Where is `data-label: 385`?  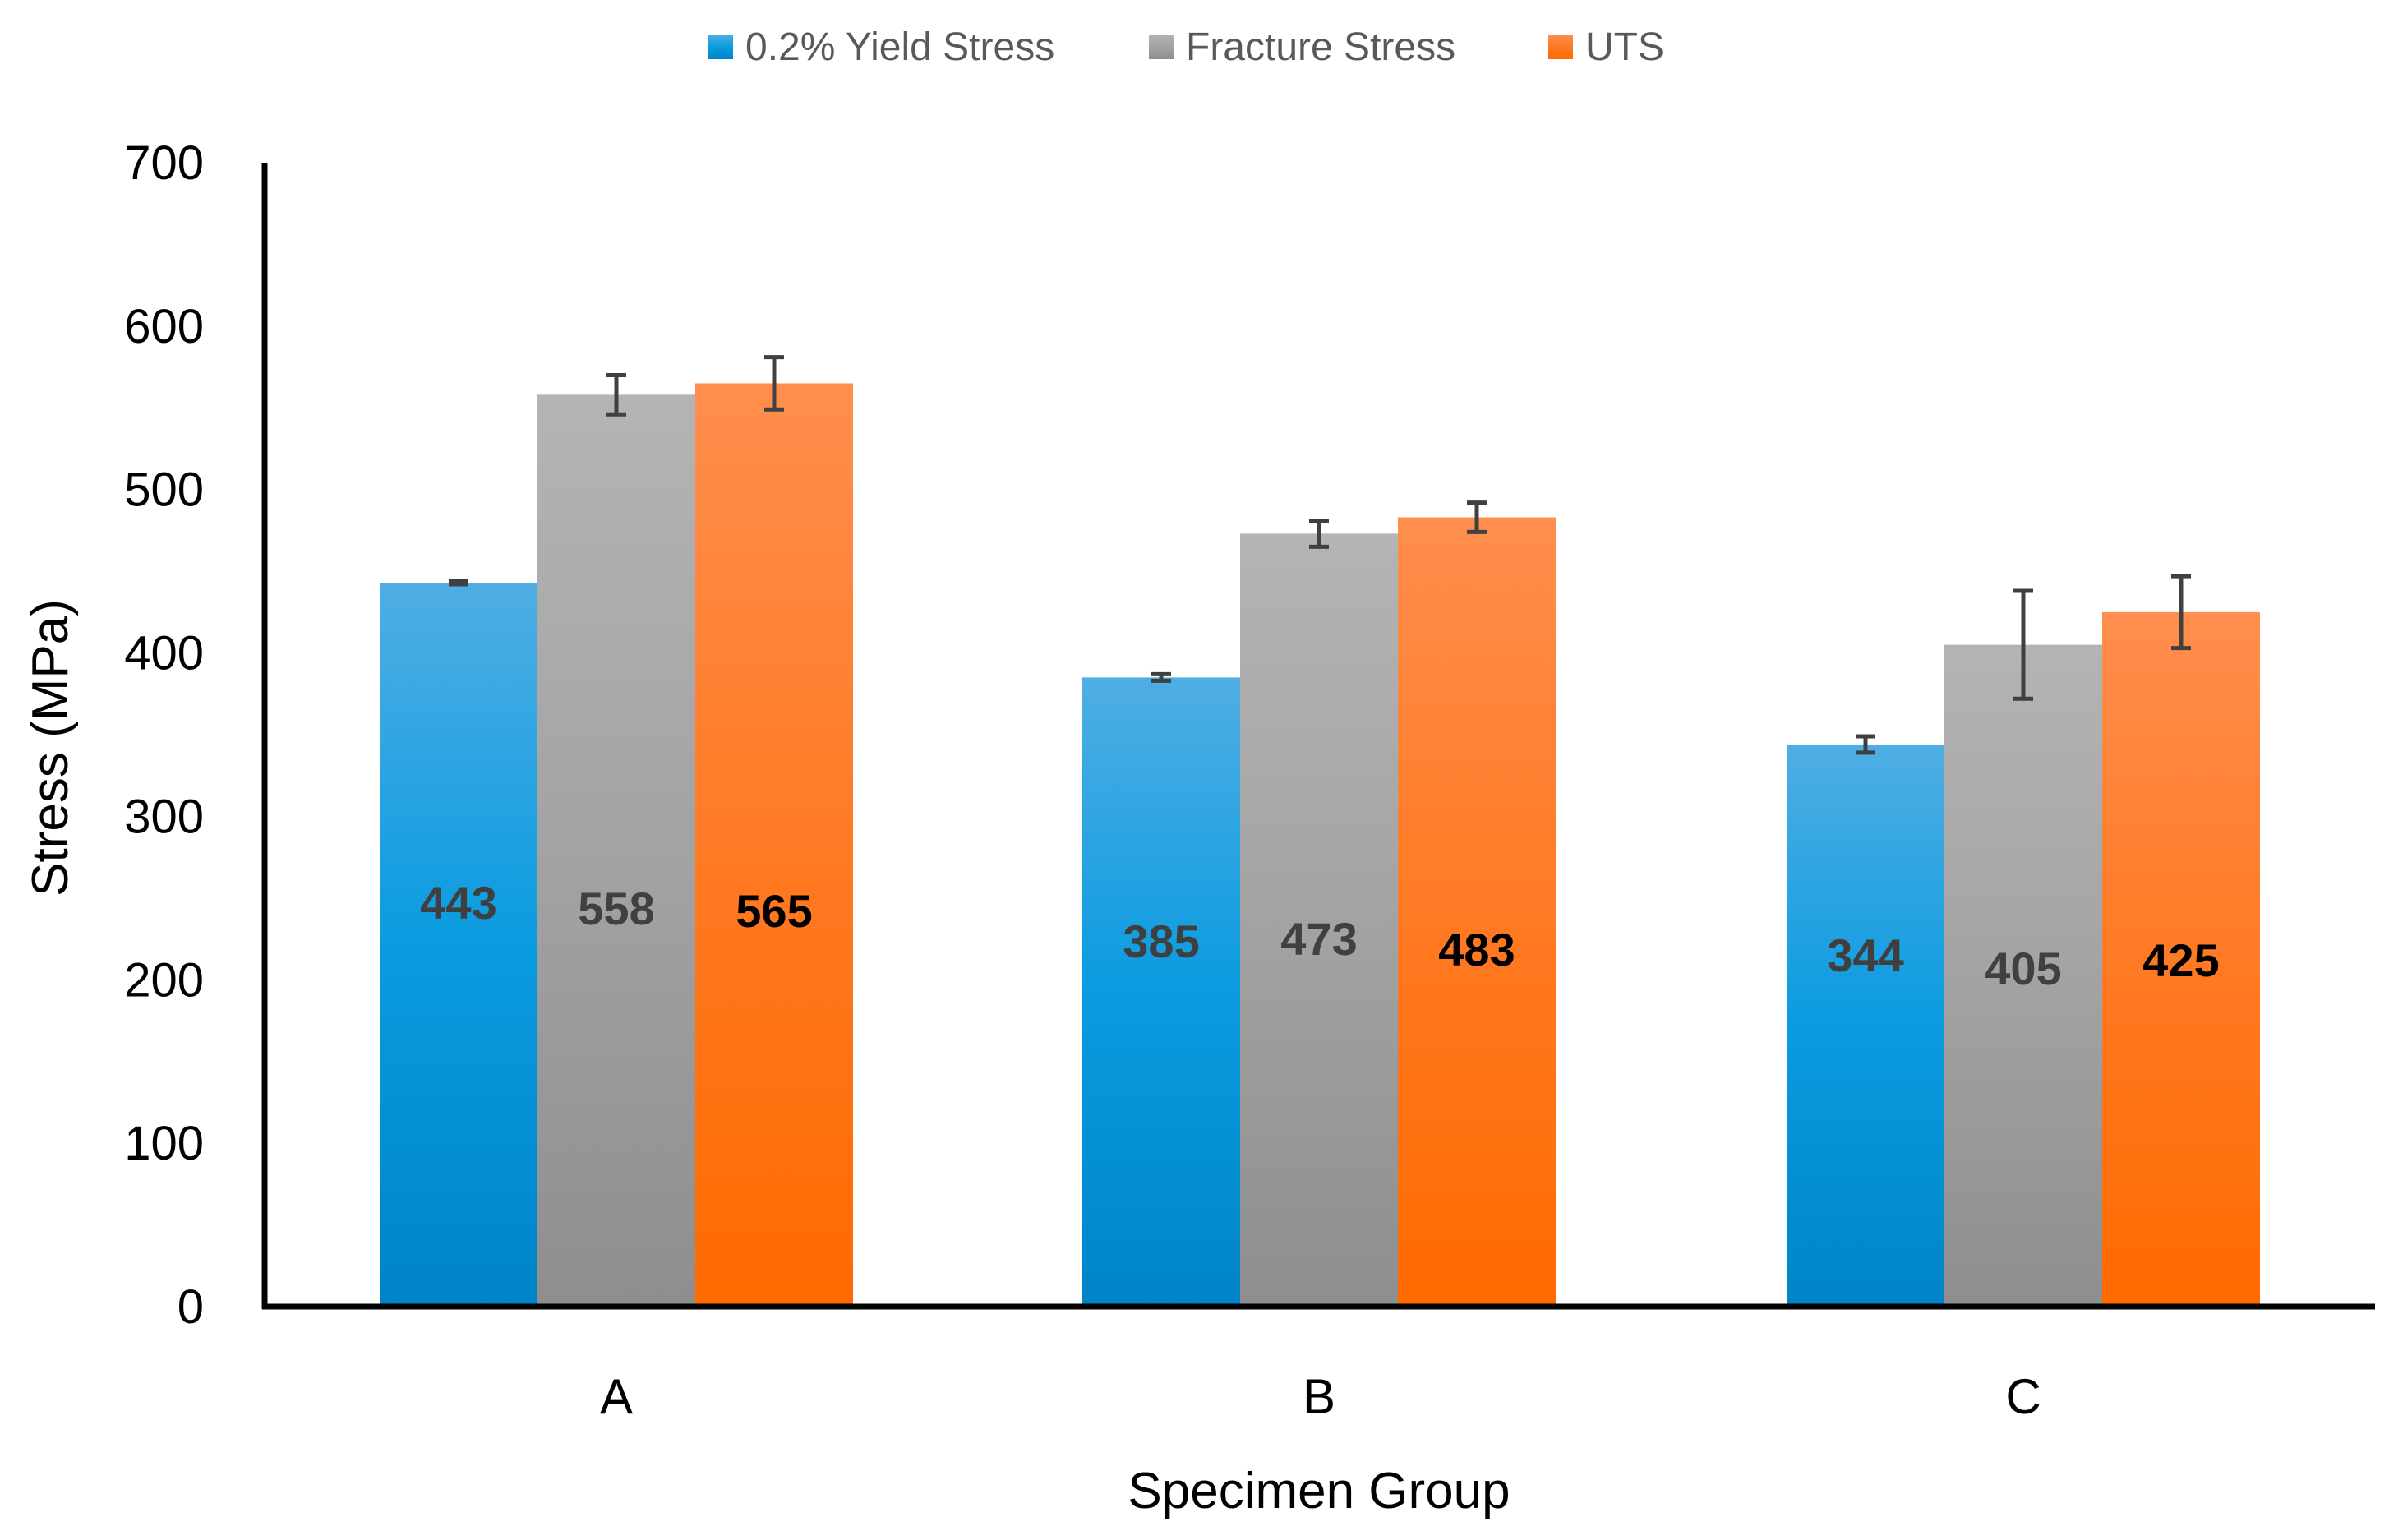 data-label: 385 is located at coordinates (1161, 941).